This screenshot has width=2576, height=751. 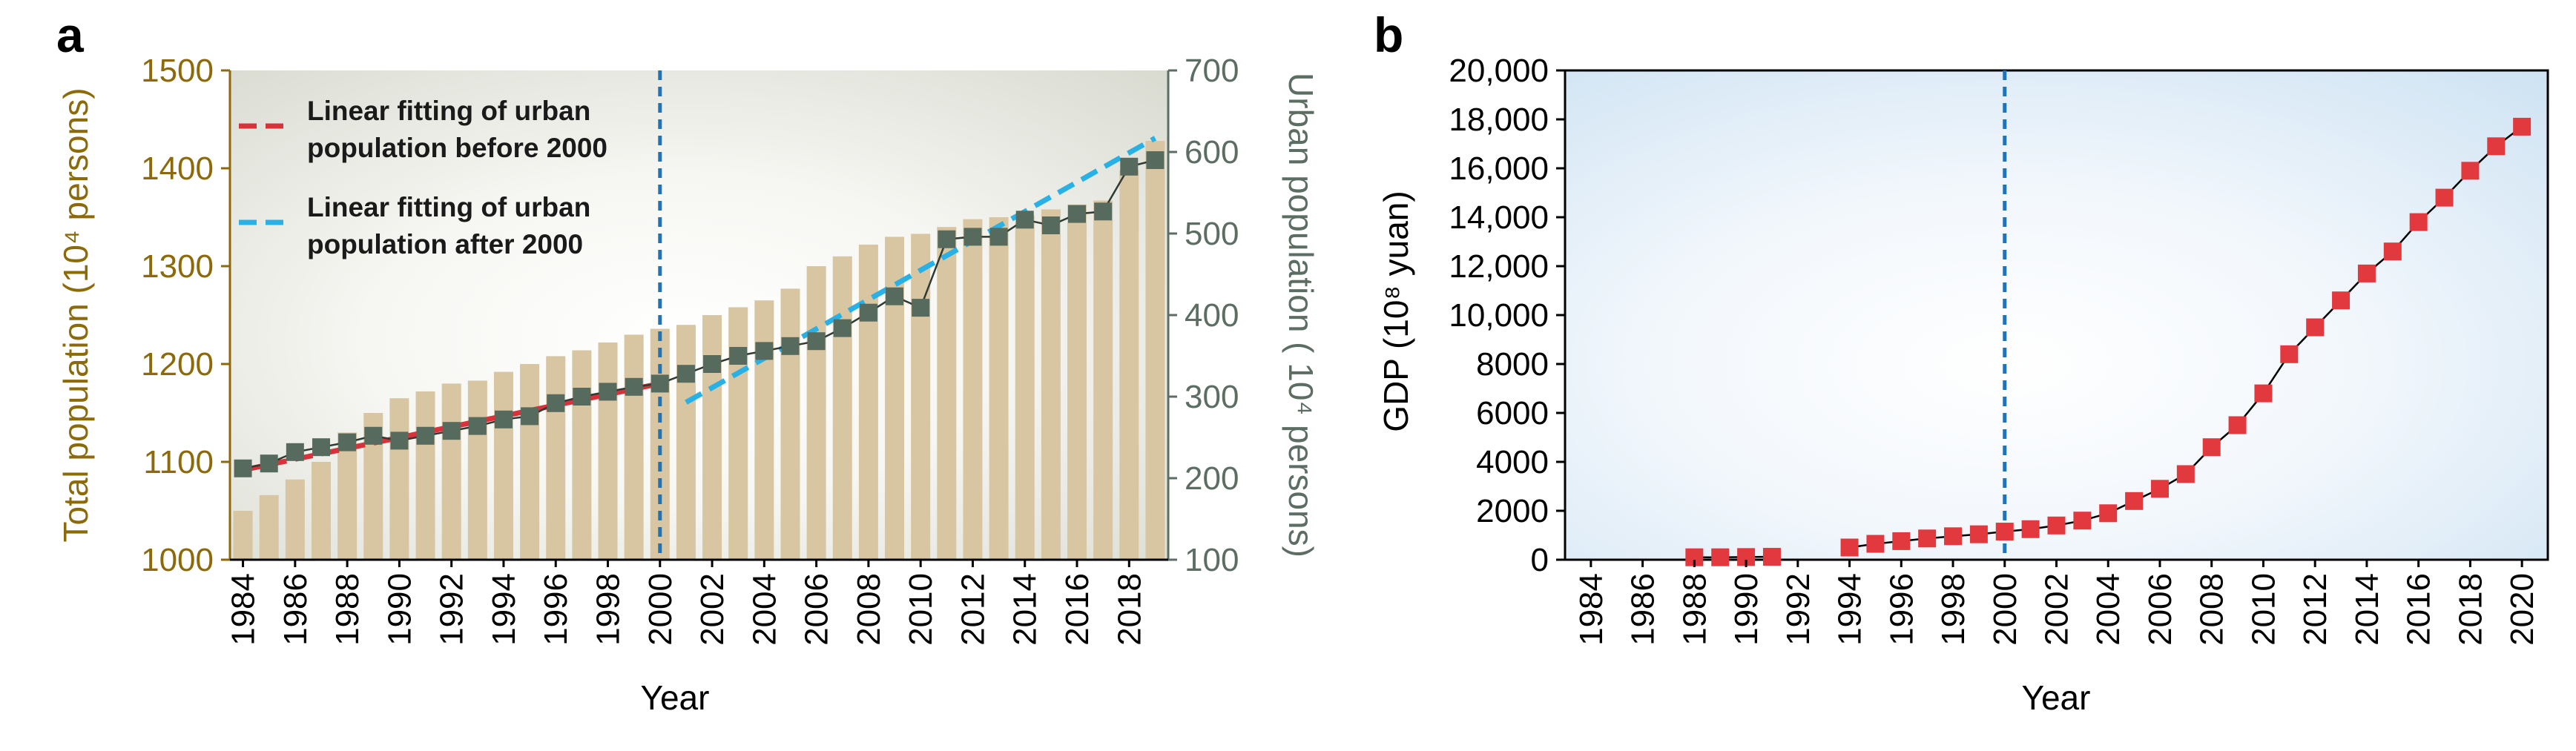 I want to click on bar-total-1998, so click(x=608, y=451).